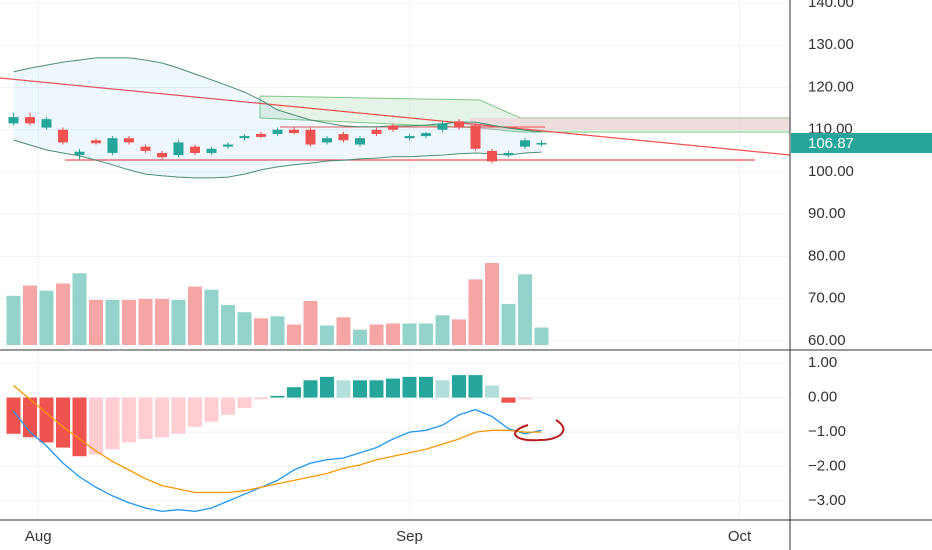  I want to click on y-tick-label: 80.00, so click(827, 255).